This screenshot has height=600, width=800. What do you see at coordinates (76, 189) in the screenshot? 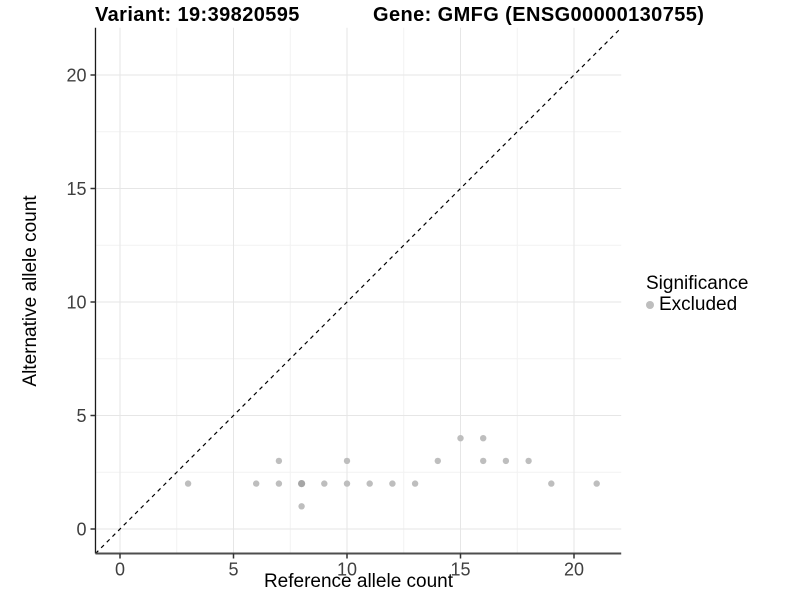
I see `y-tick-label: 15` at bounding box center [76, 189].